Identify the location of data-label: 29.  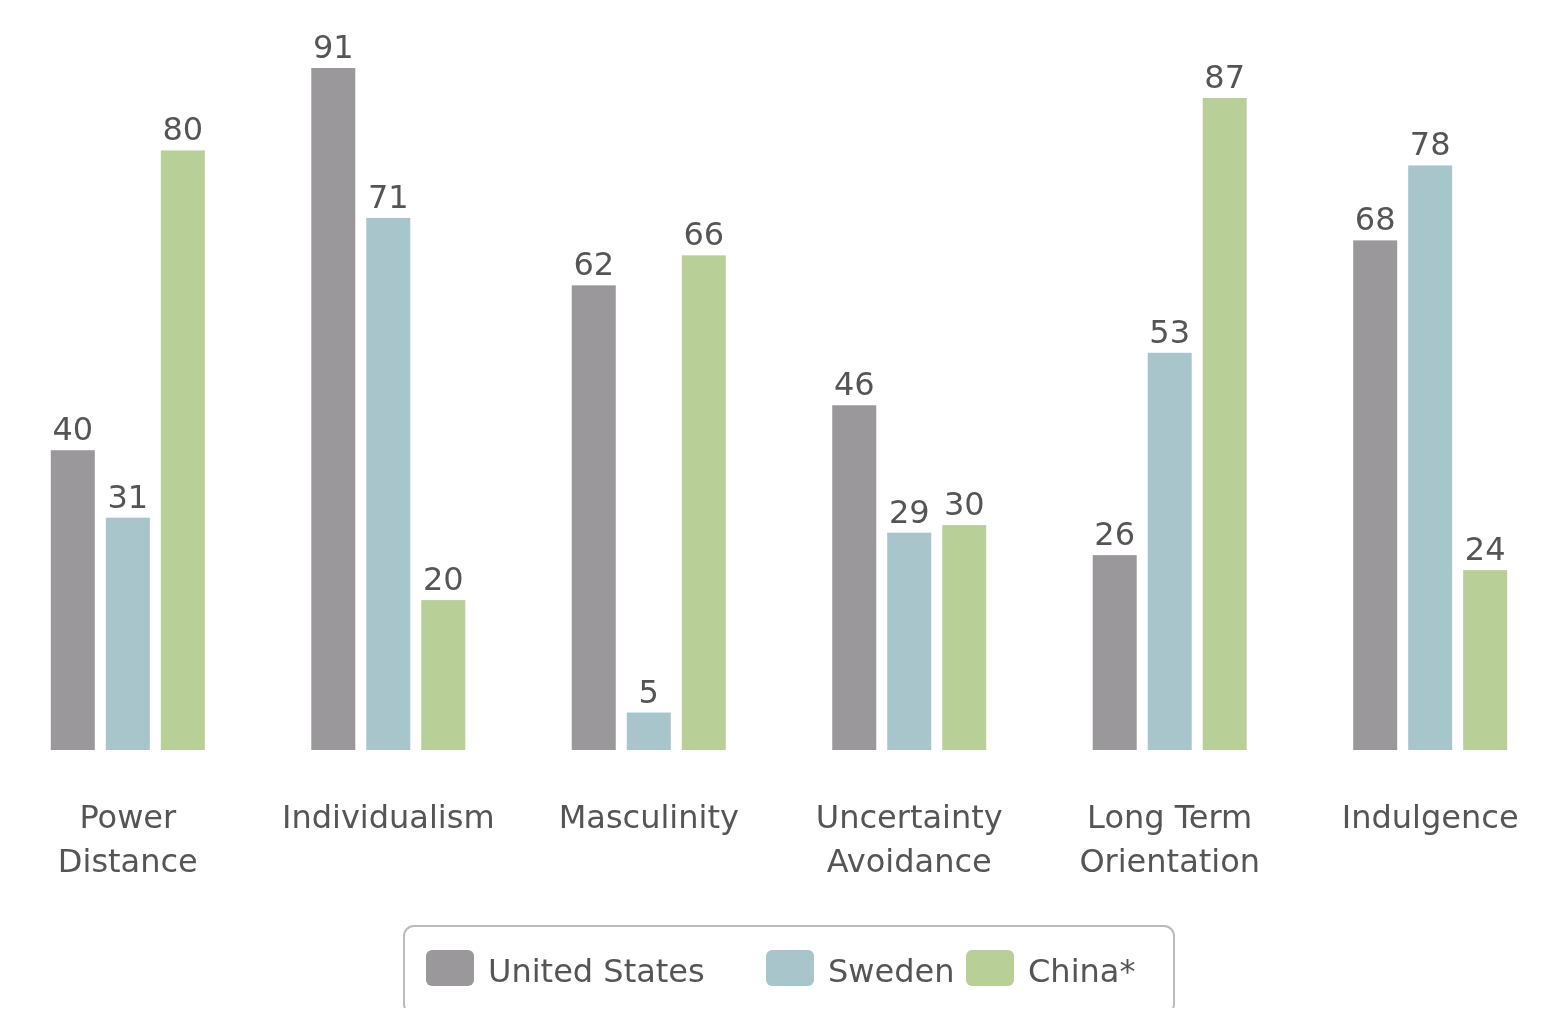
(909, 511).